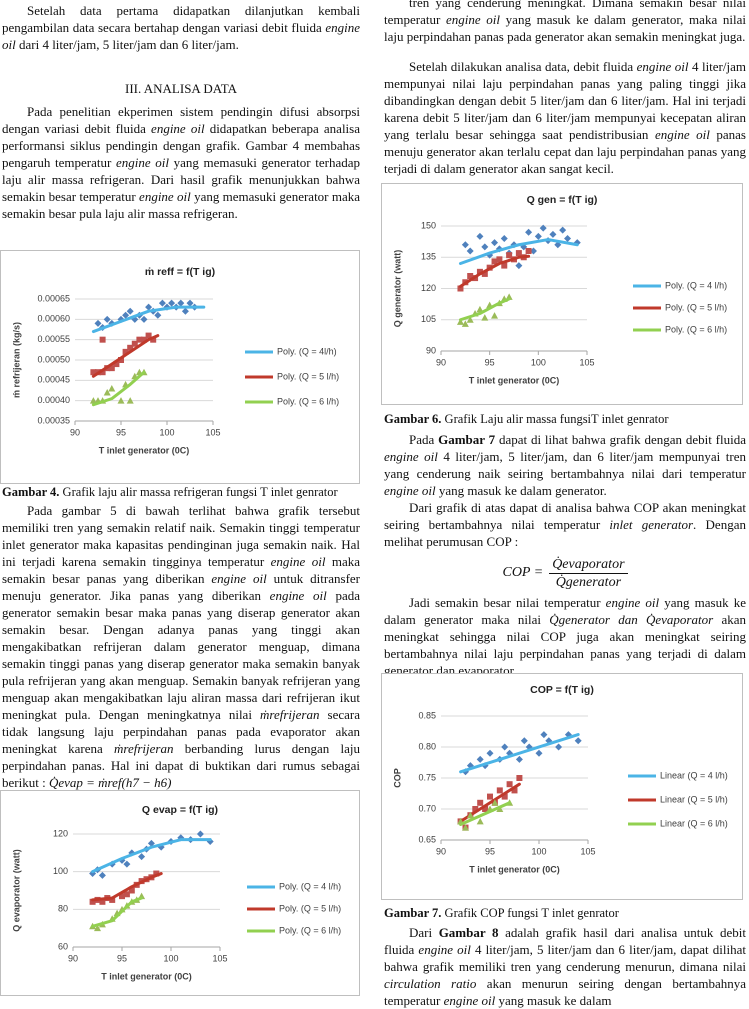 Image resolution: width=749 pixels, height=1009 pixels. What do you see at coordinates (413, 913) in the screenshot?
I see `bold-run: Gambar 7.` at bounding box center [413, 913].